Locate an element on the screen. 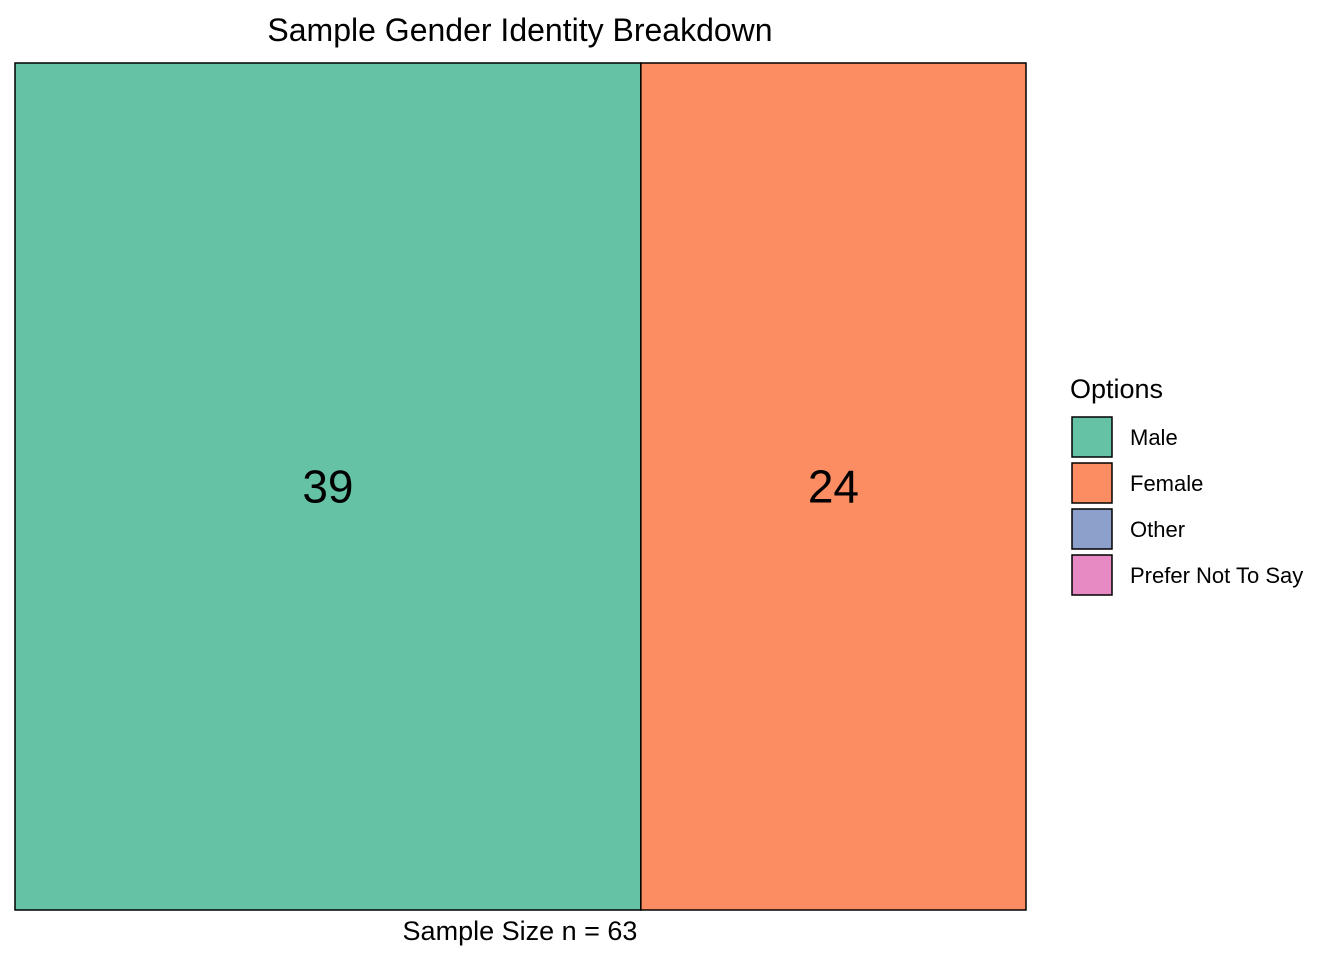  legend-label-prefer-not-to-say: Prefer Not To Say is located at coordinates (1216, 575).